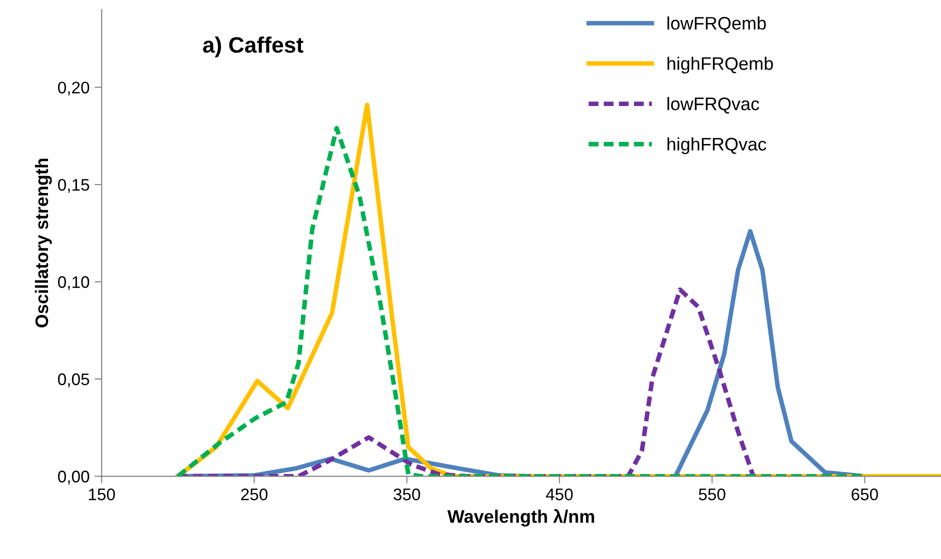 The height and width of the screenshot is (559, 941). I want to click on text: a) Caffest, so click(253, 47).